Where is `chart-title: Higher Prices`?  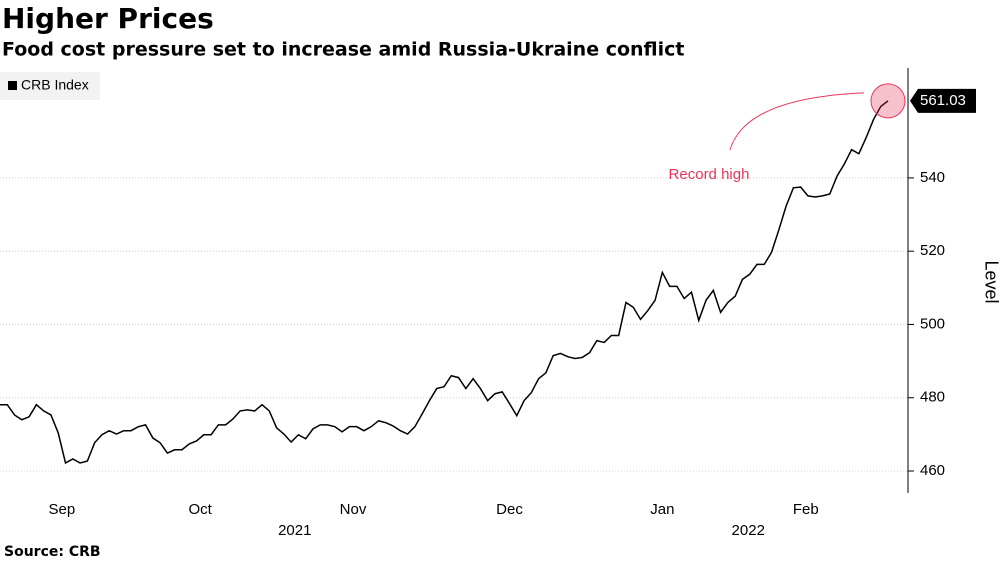
chart-title: Higher Prices is located at coordinates (108, 18).